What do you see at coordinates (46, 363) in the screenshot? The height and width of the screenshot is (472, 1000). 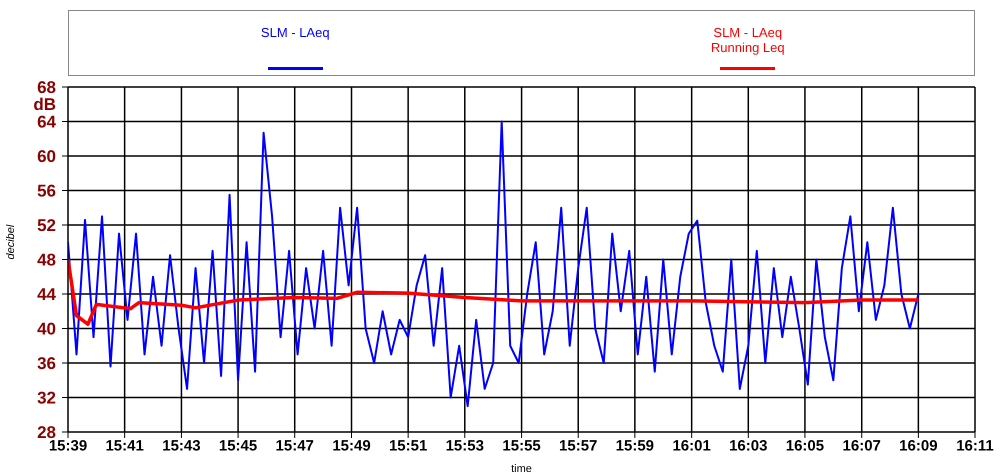 I see `y-tick-label: 36` at bounding box center [46, 363].